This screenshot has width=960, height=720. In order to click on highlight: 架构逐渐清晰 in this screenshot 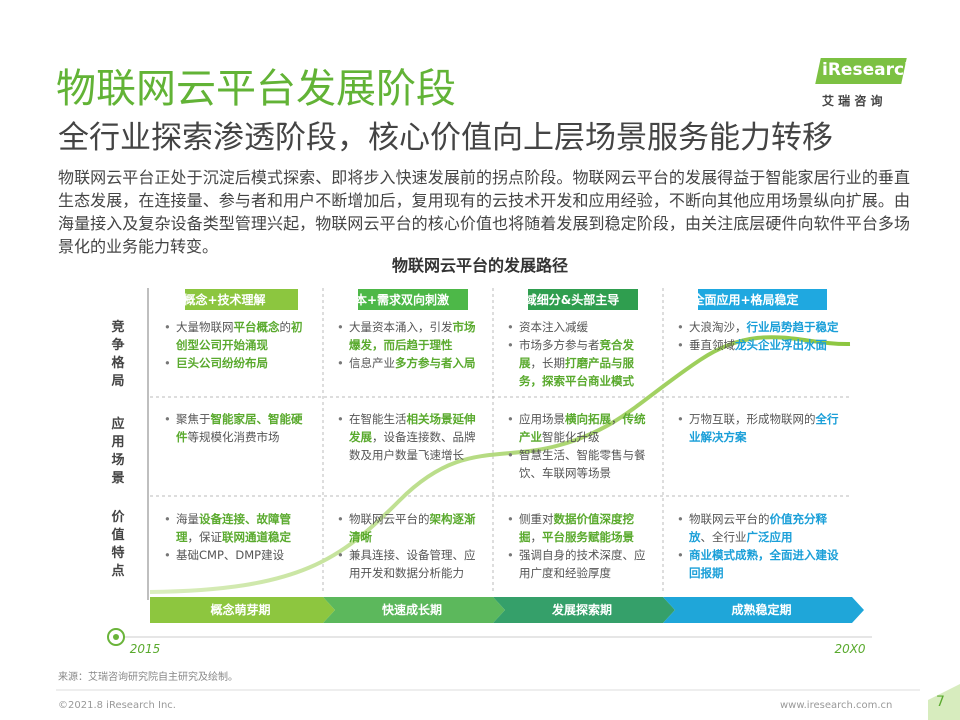, I will do `click(412, 528)`.